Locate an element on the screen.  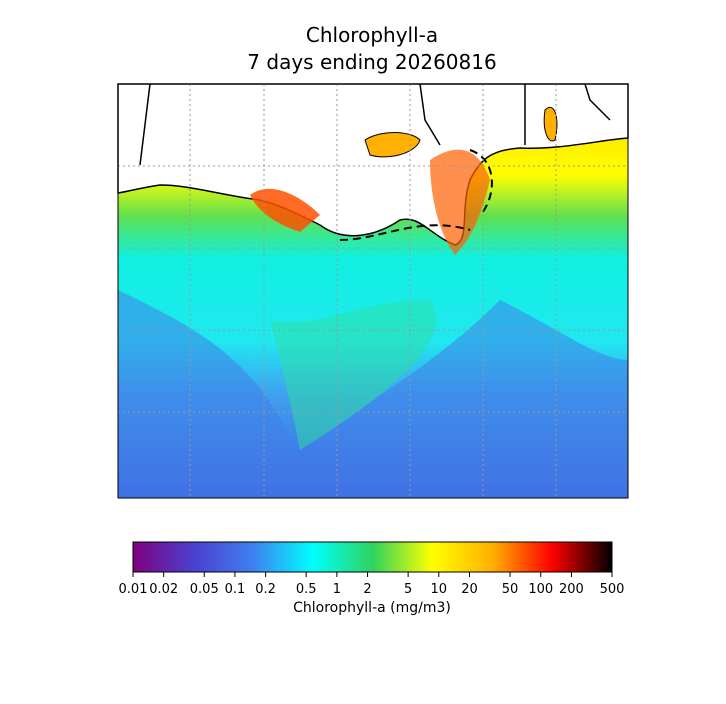
boundary is located at coordinates (416, 195).